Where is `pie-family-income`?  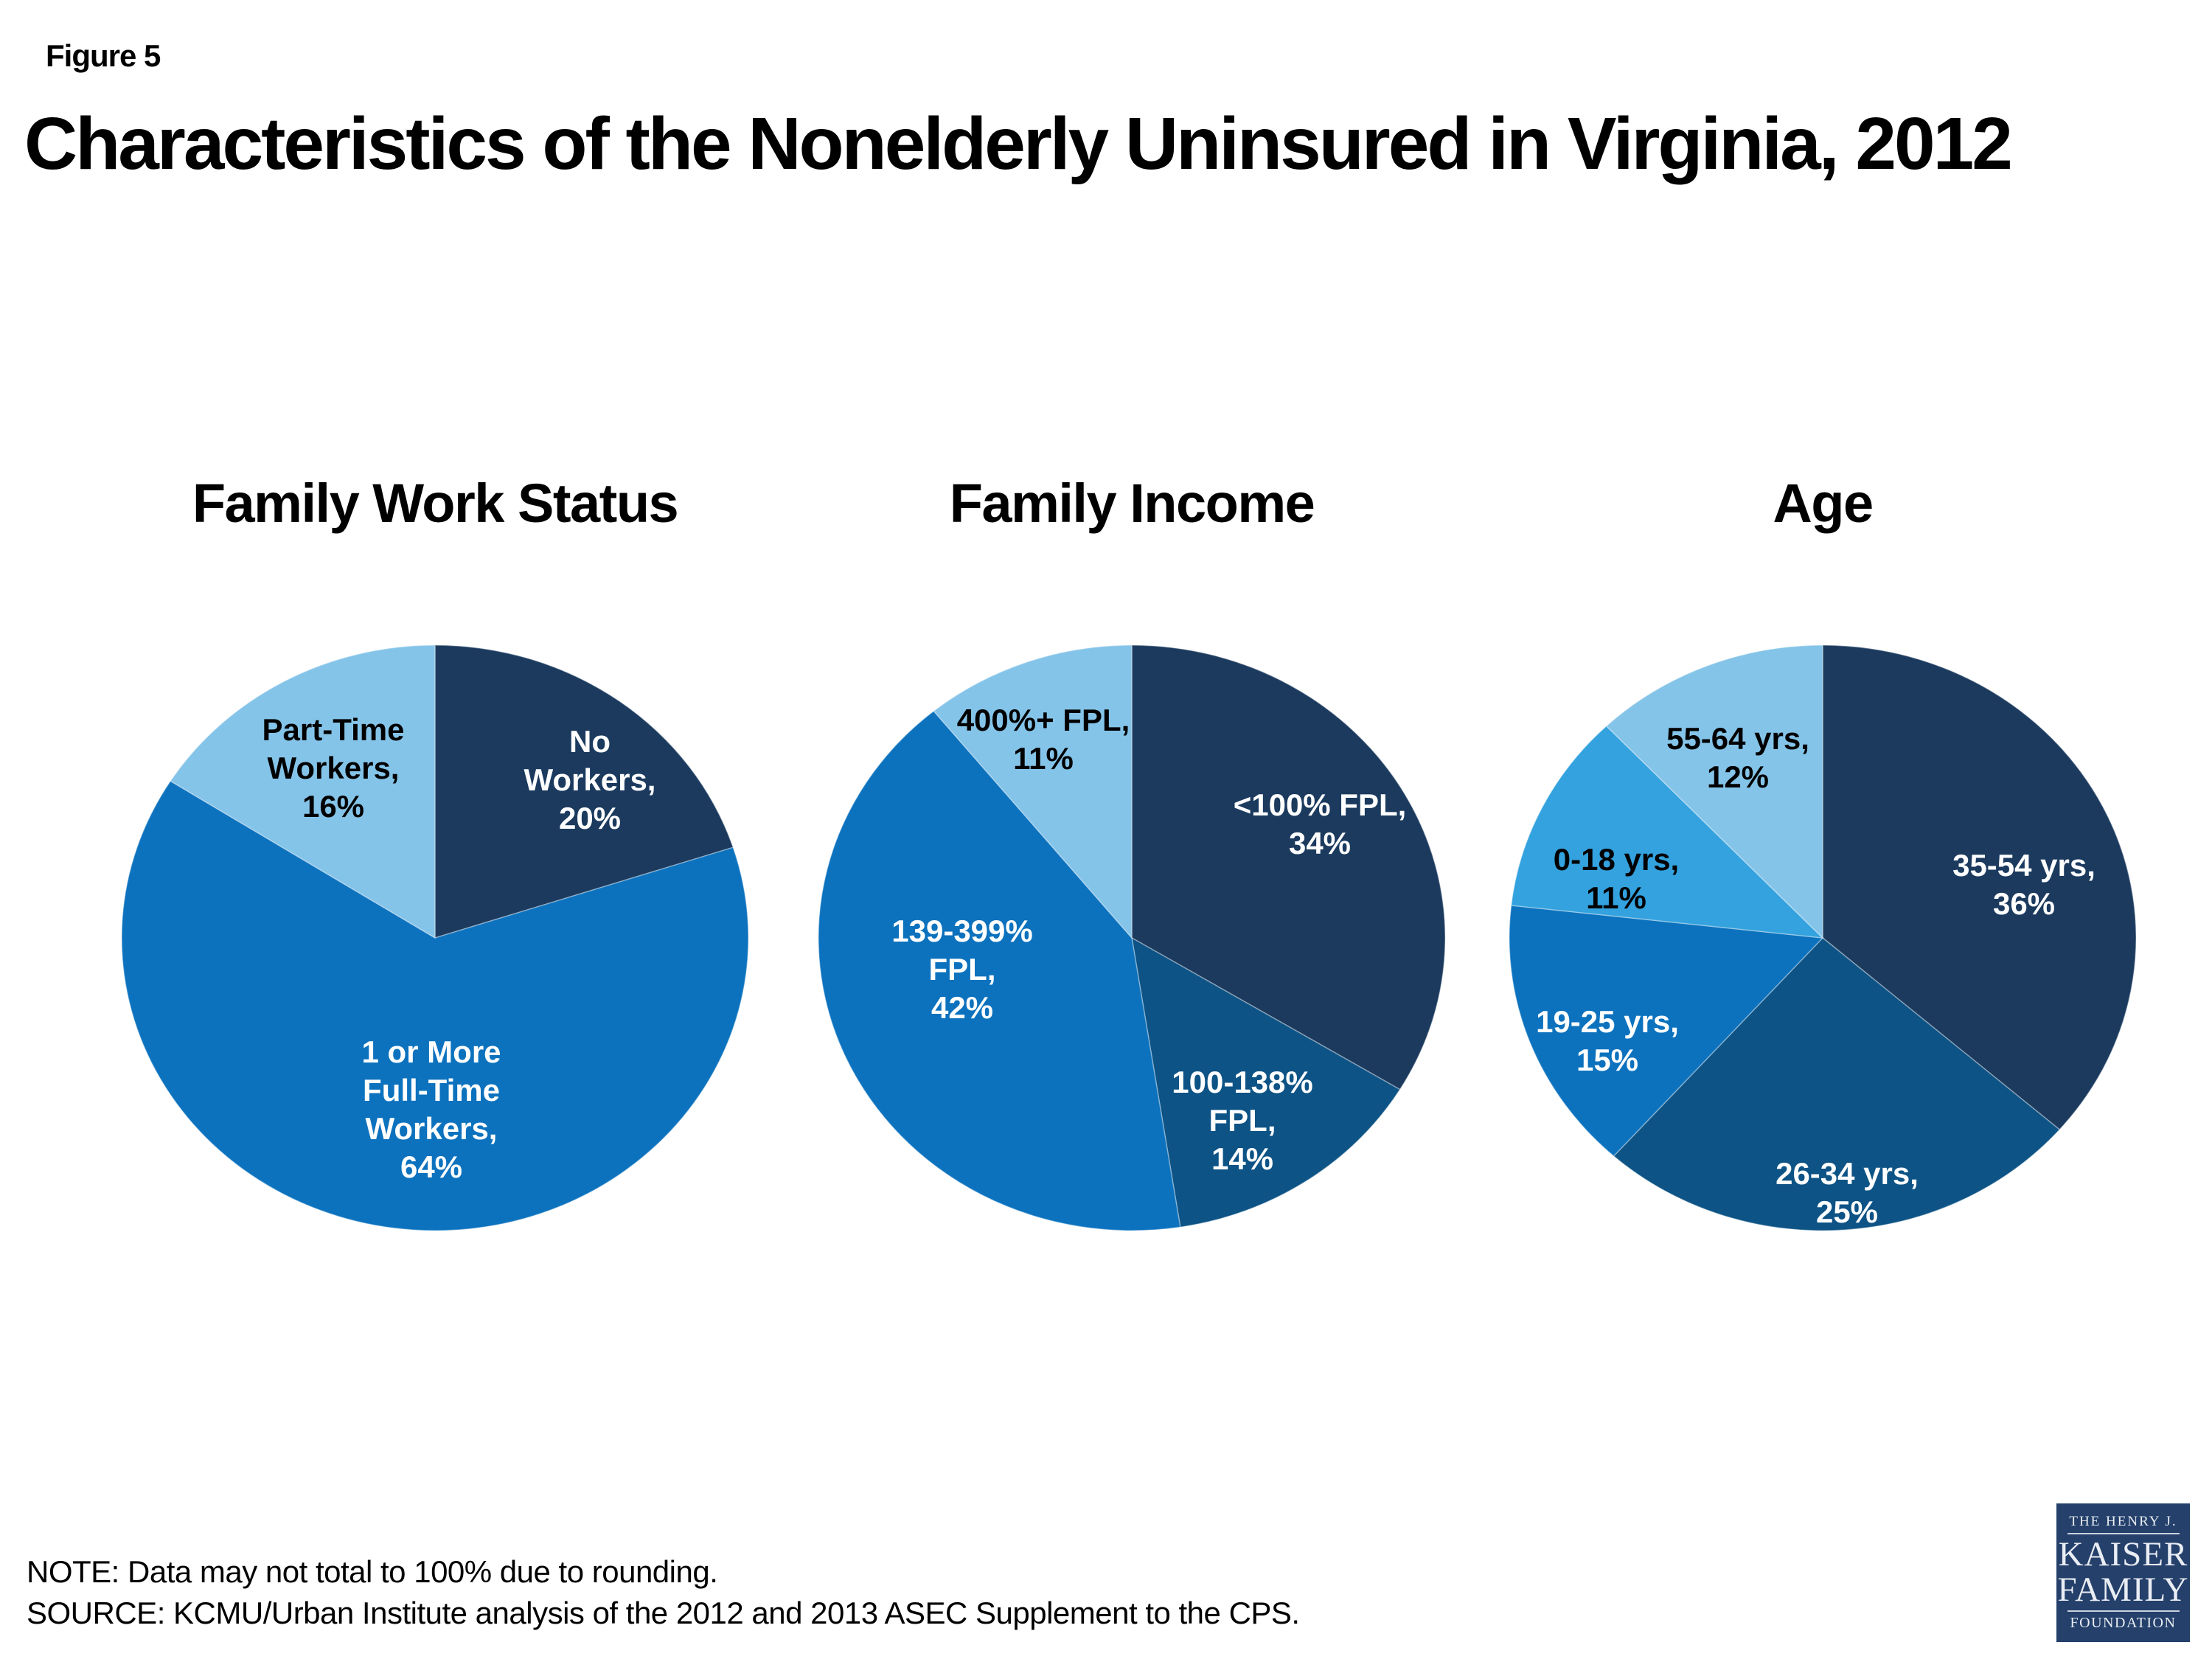
pie-family-income is located at coordinates (1132, 937).